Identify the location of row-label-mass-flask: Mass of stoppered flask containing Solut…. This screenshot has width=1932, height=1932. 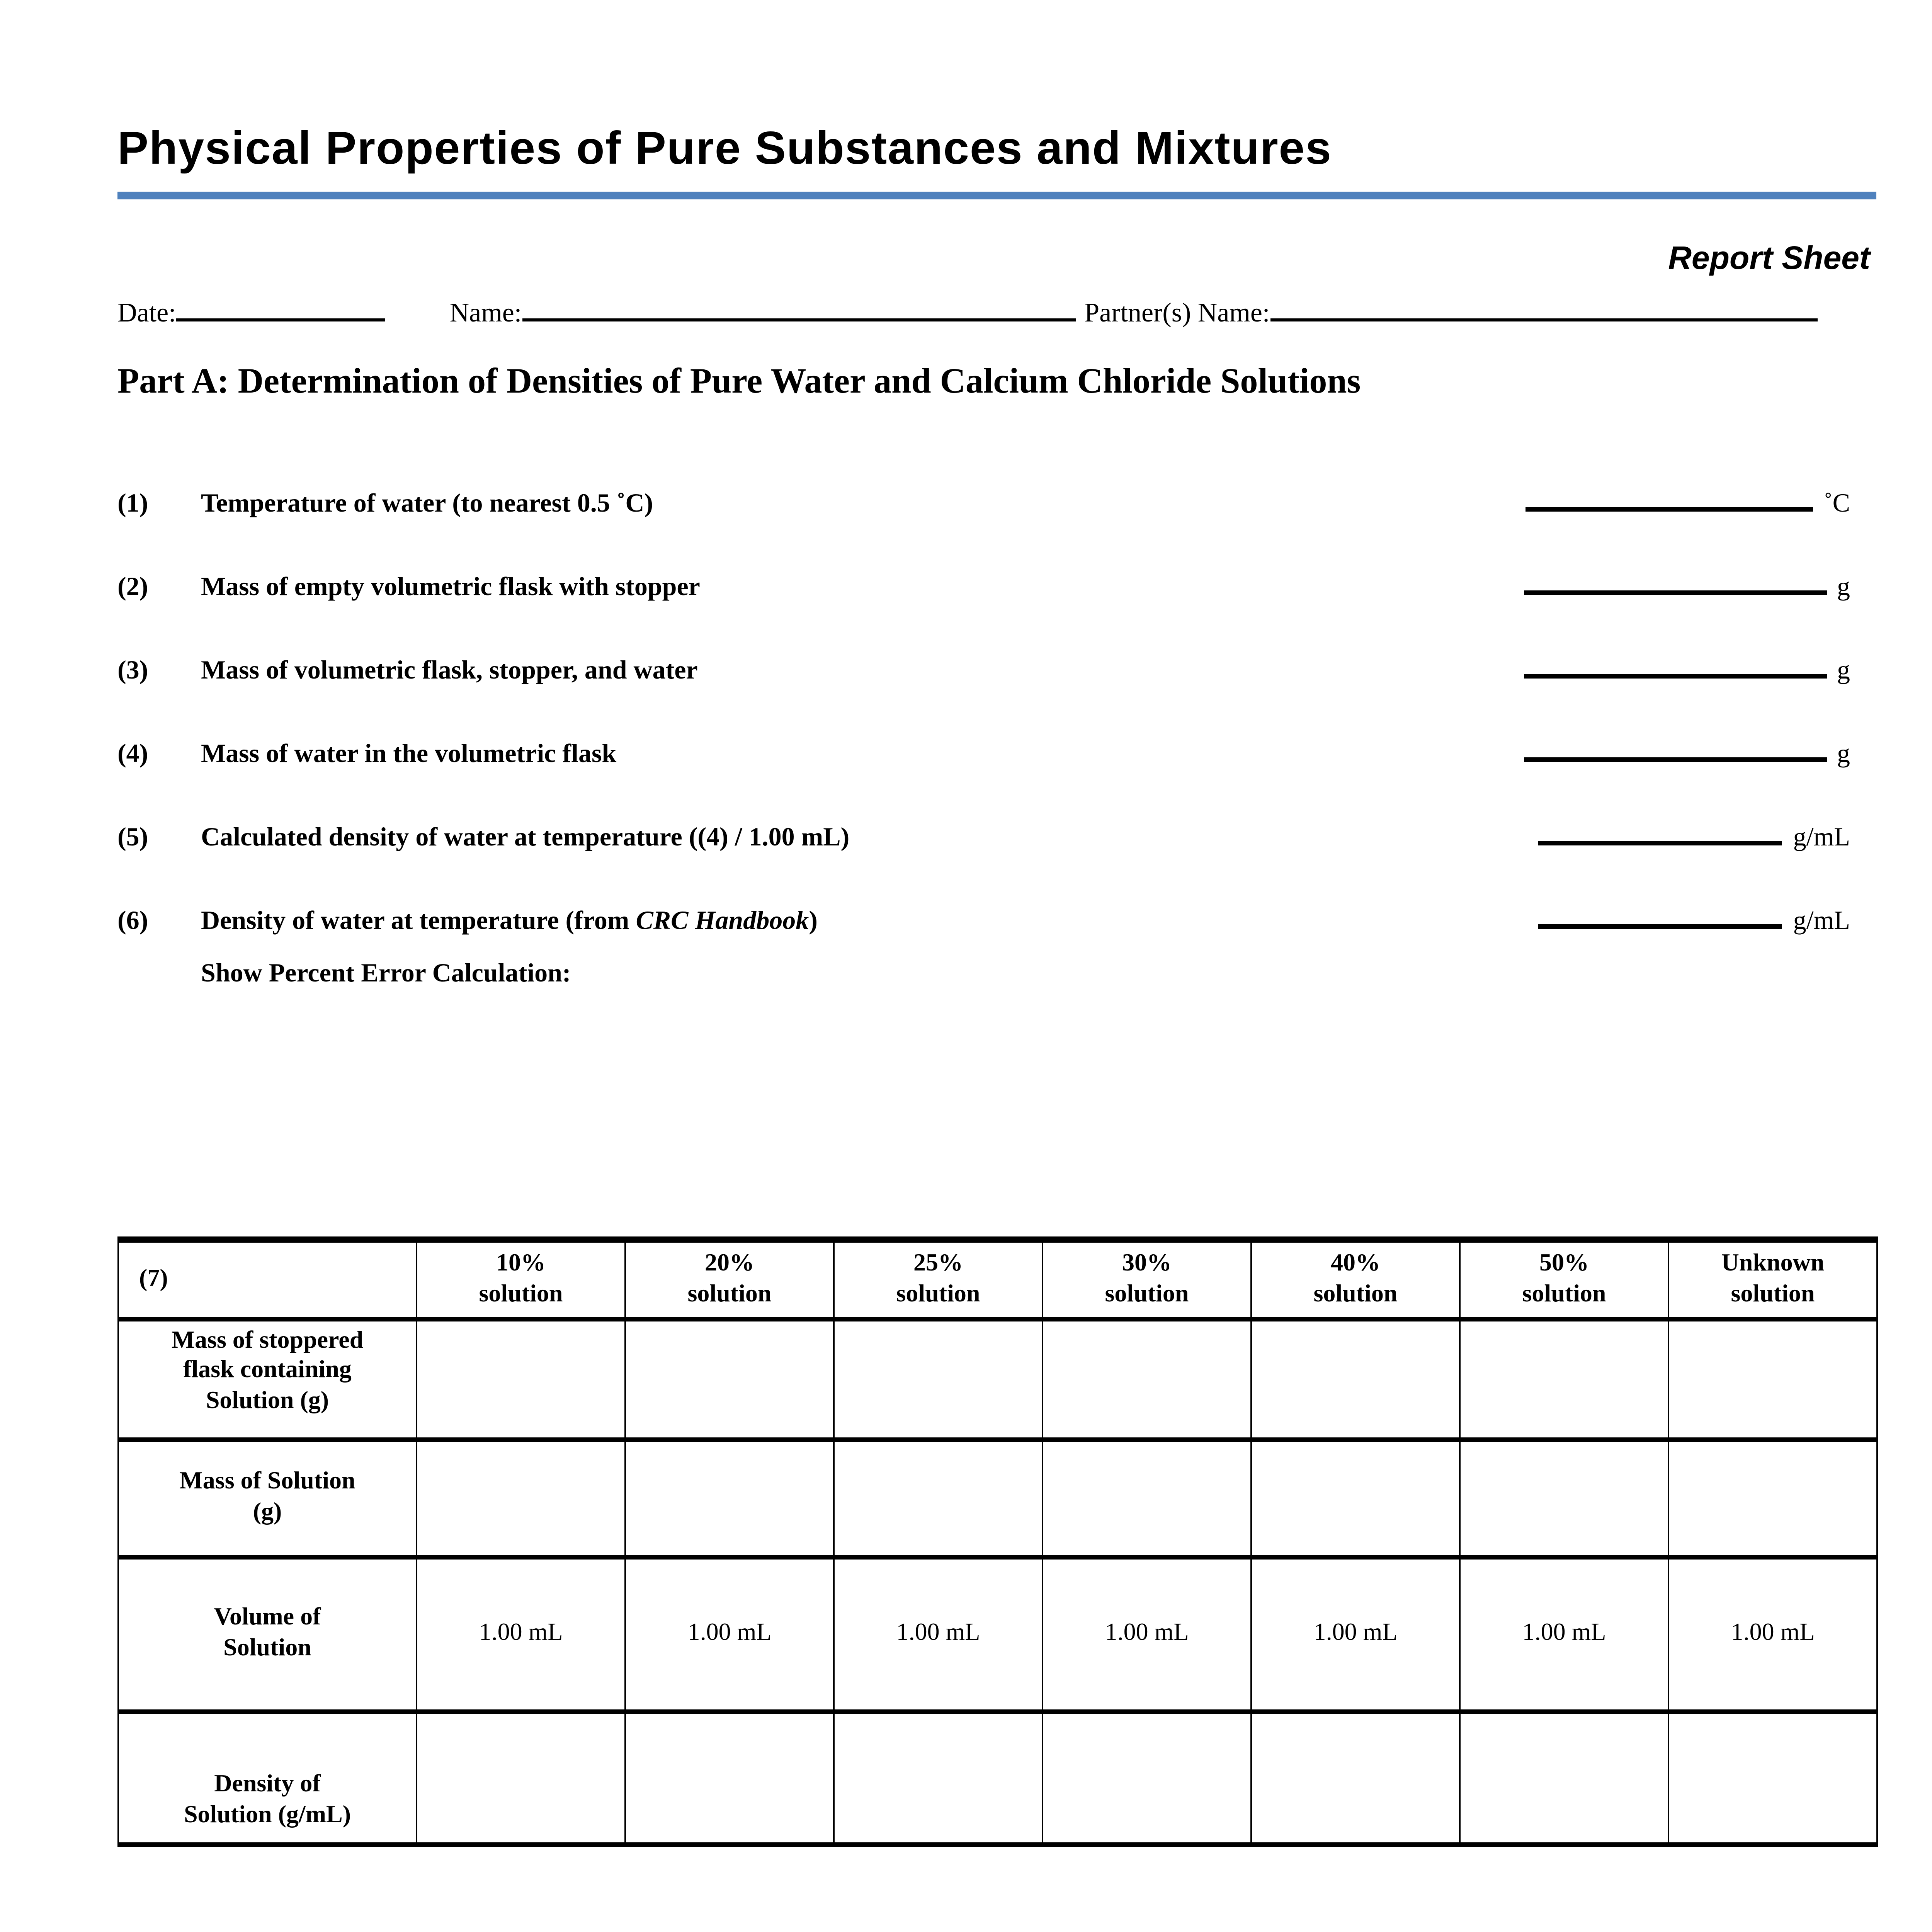
(267, 1379).